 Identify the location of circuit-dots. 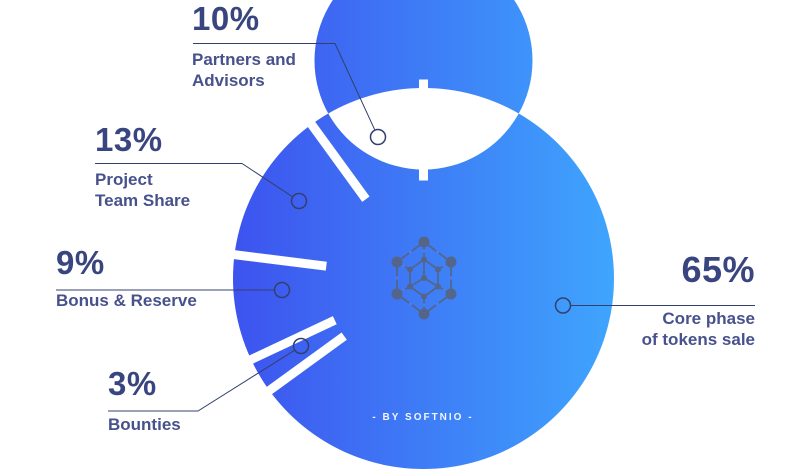
(424, 278).